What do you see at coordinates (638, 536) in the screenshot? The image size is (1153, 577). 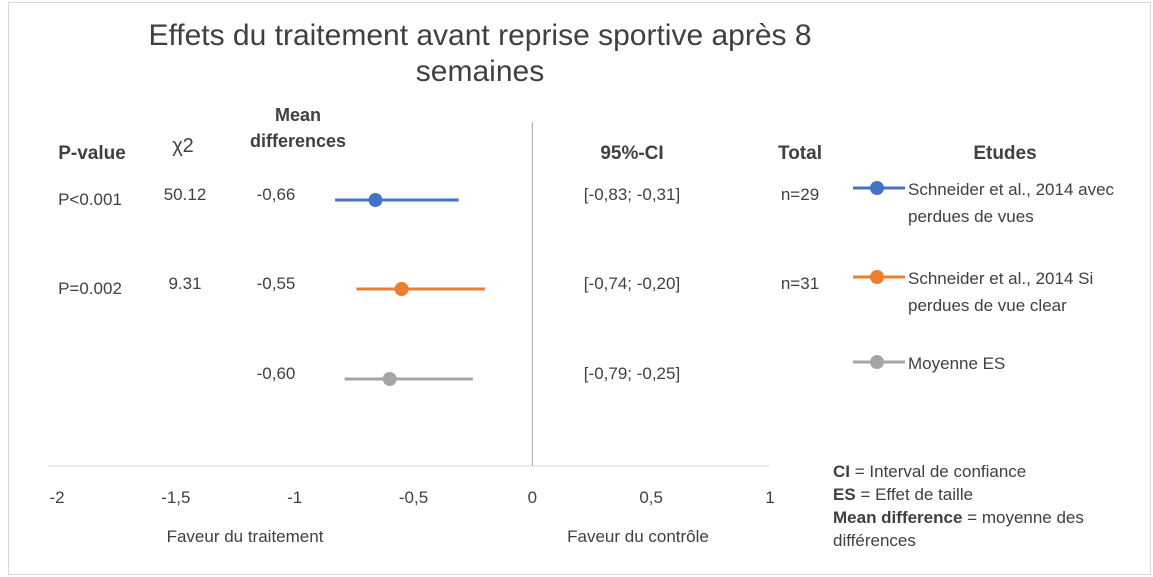 I see `x-axis-label: Faveur du contrôle` at bounding box center [638, 536].